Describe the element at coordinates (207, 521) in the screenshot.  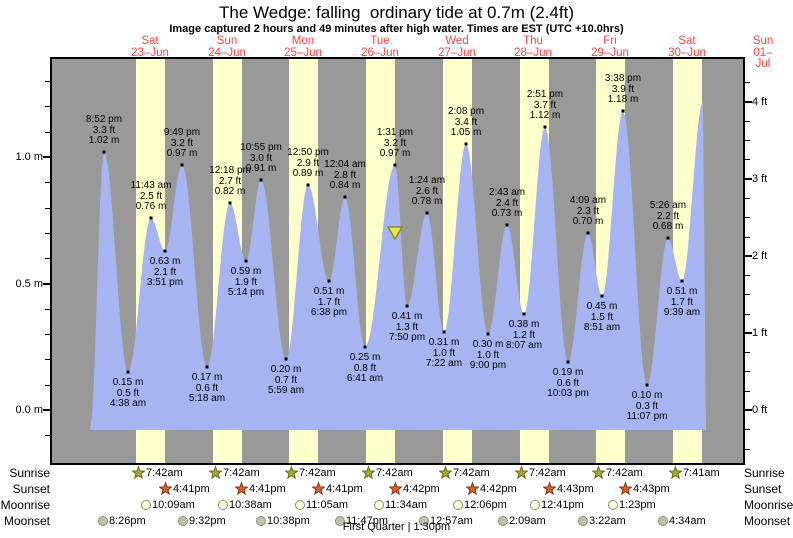
I see `astro-time: 9:32pm` at that location.